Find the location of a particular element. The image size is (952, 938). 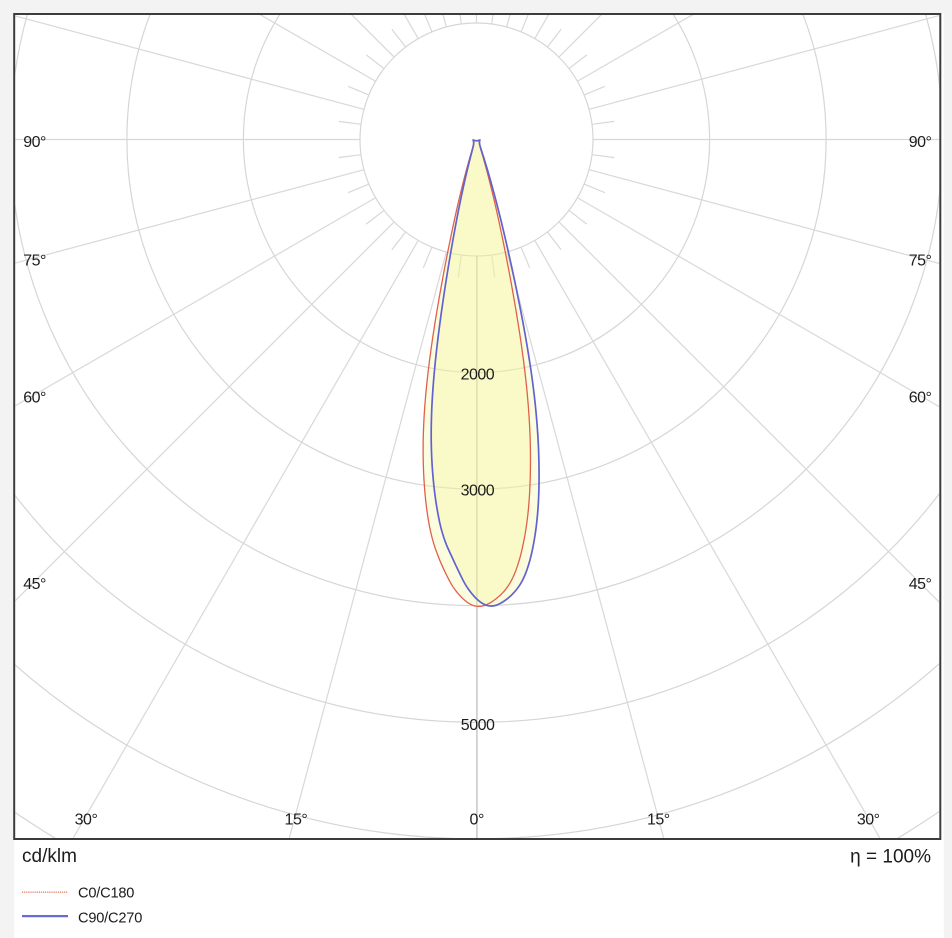

svg-text: C90/C270 is located at coordinates (110, 918).